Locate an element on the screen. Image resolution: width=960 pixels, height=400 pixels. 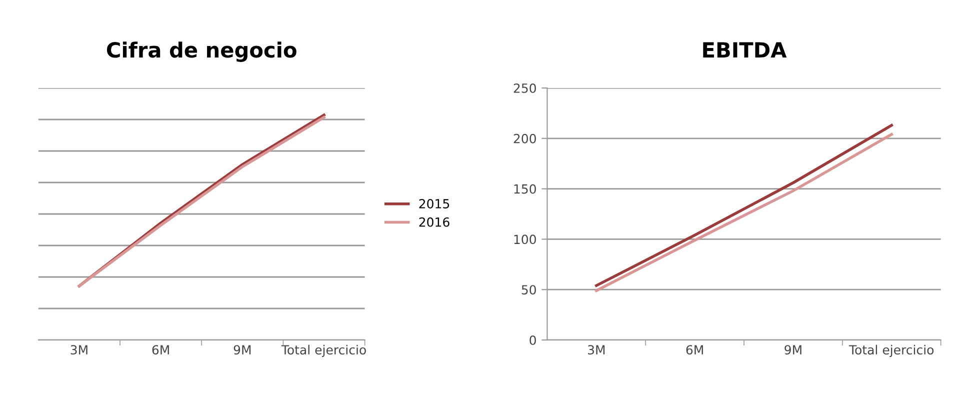
y-tick-label: 250 is located at coordinates (525, 88).